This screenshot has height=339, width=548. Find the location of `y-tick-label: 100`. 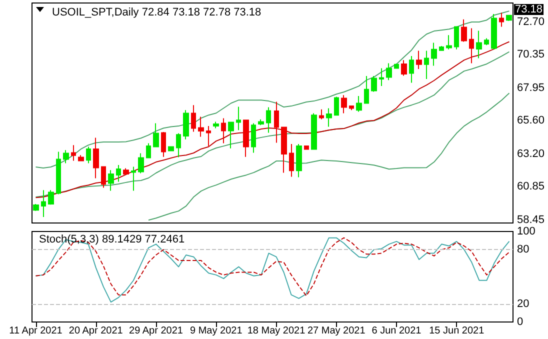

y-tick-label: 100 is located at coordinates (526, 232).